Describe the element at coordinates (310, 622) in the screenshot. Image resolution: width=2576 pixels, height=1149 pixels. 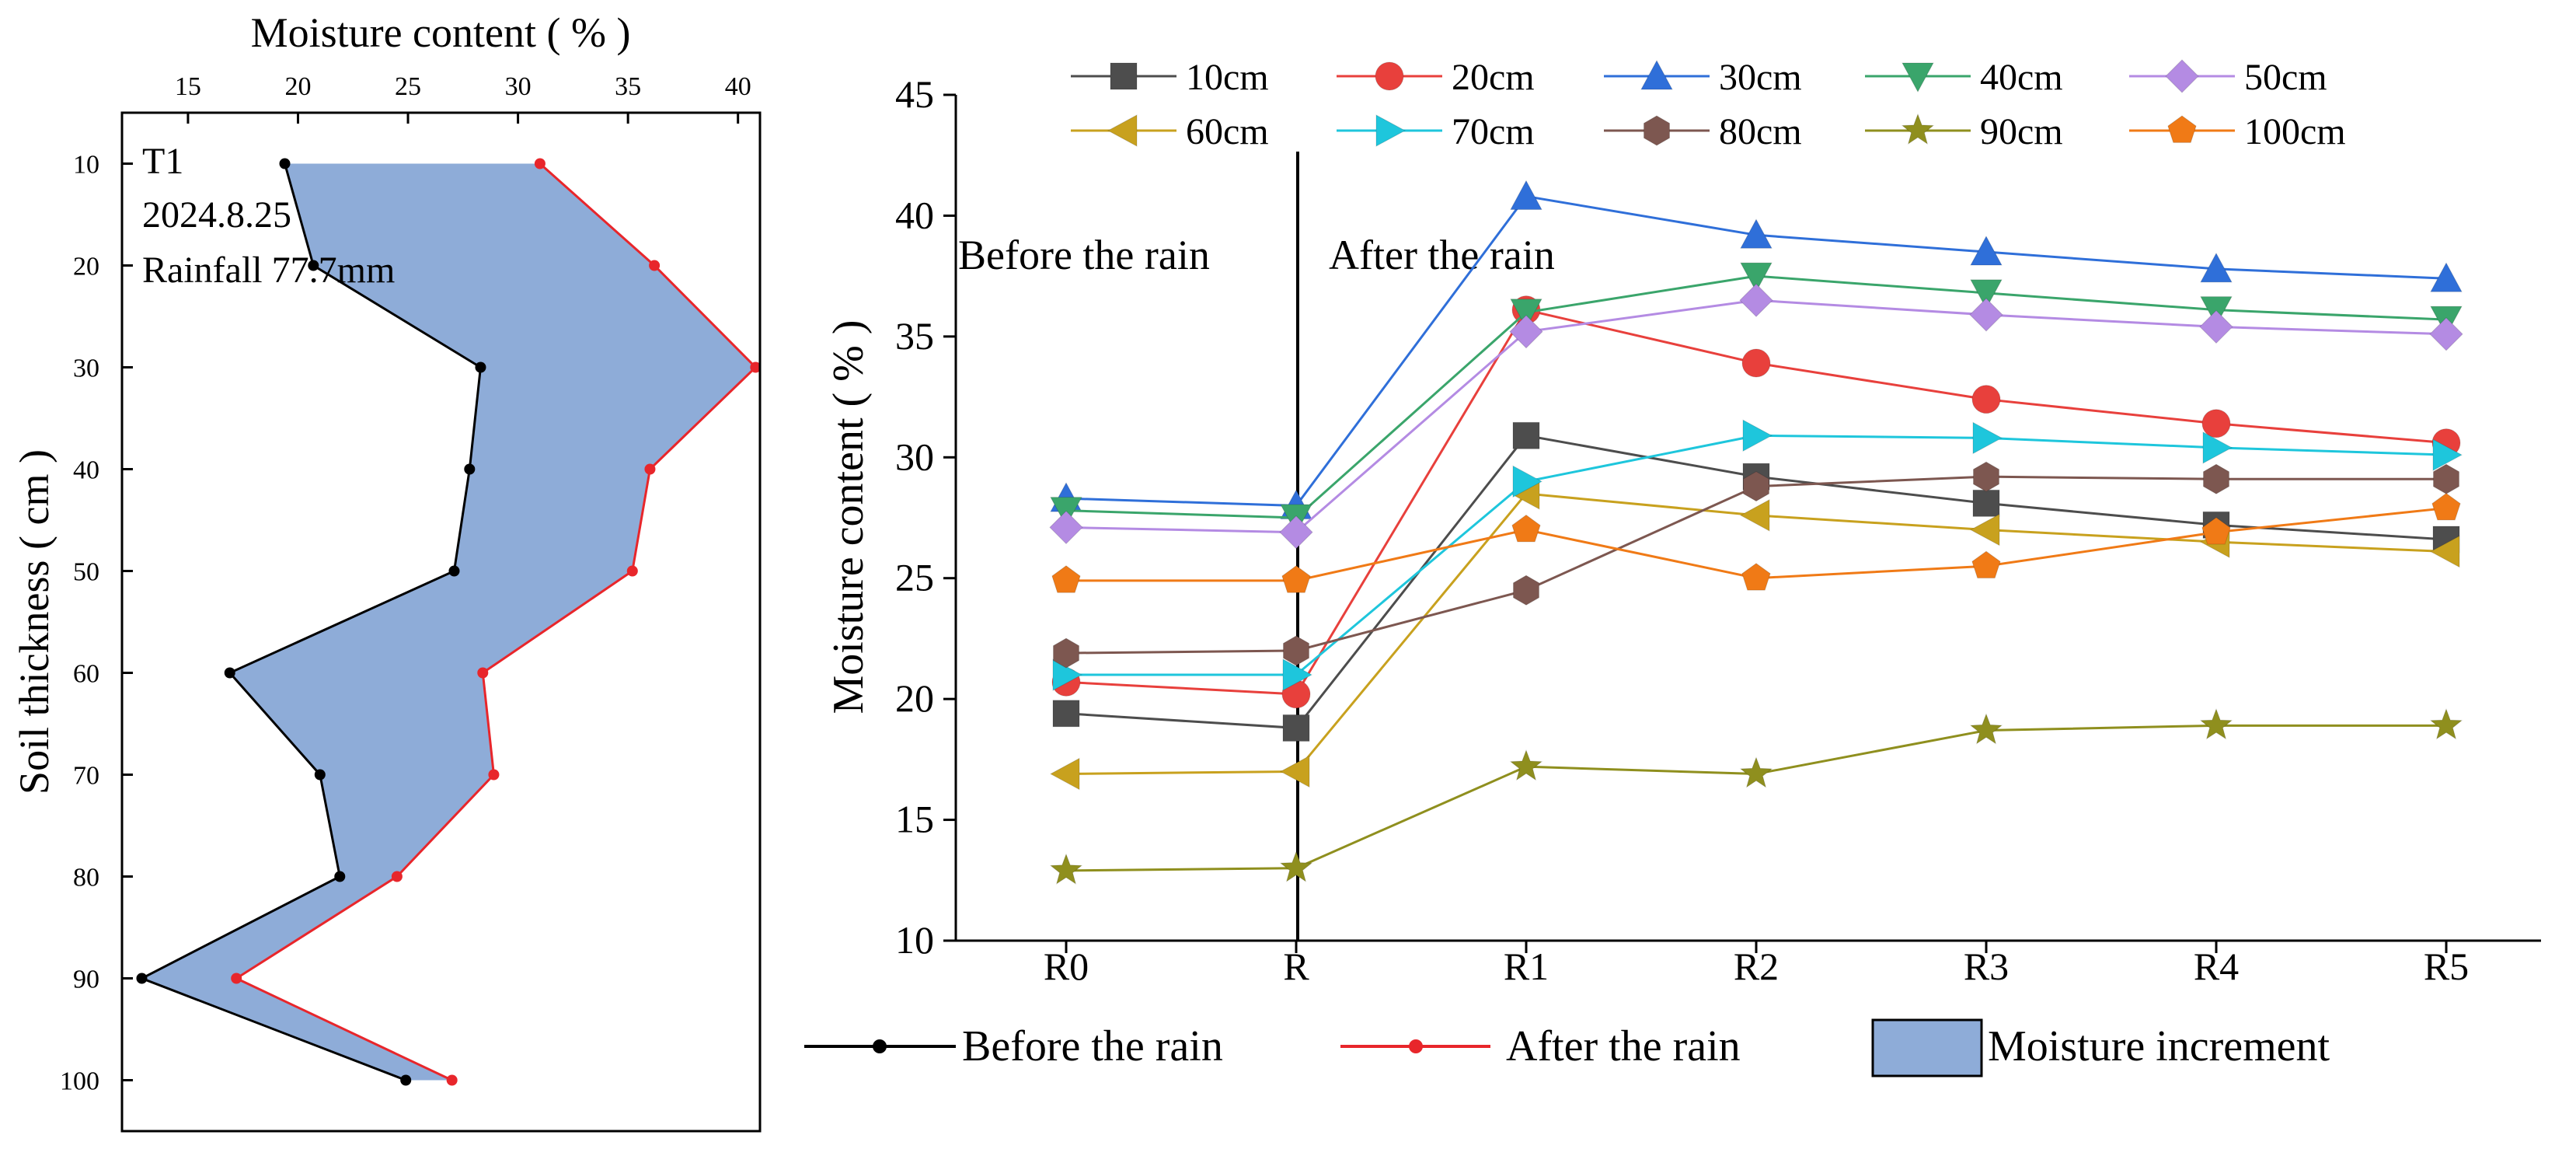
I see `profile-before-line` at that location.